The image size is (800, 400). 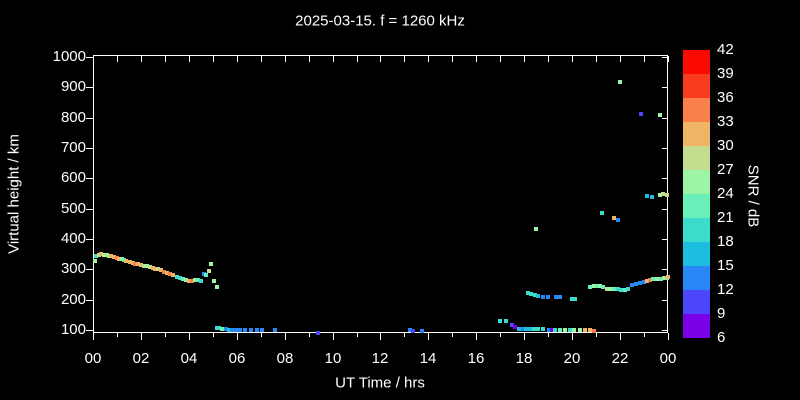 I want to click on colorbar-tick-label: 9, so click(x=721, y=313).